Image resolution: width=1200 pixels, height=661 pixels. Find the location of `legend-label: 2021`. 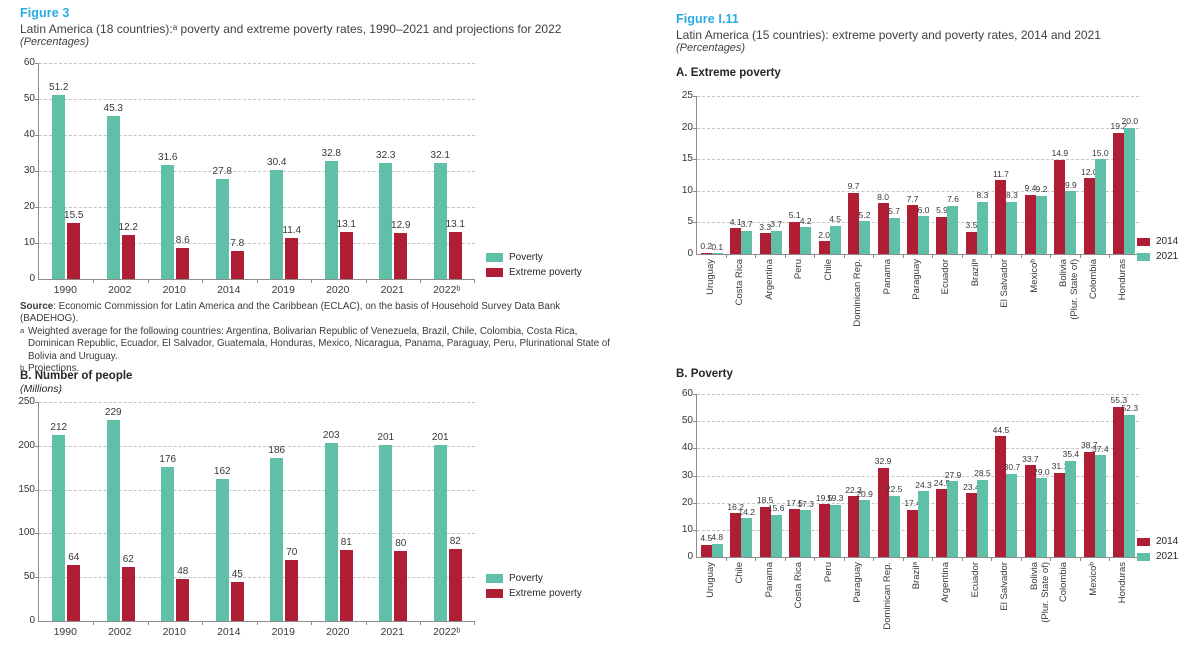

legend-label: 2021 is located at coordinates (1167, 556).